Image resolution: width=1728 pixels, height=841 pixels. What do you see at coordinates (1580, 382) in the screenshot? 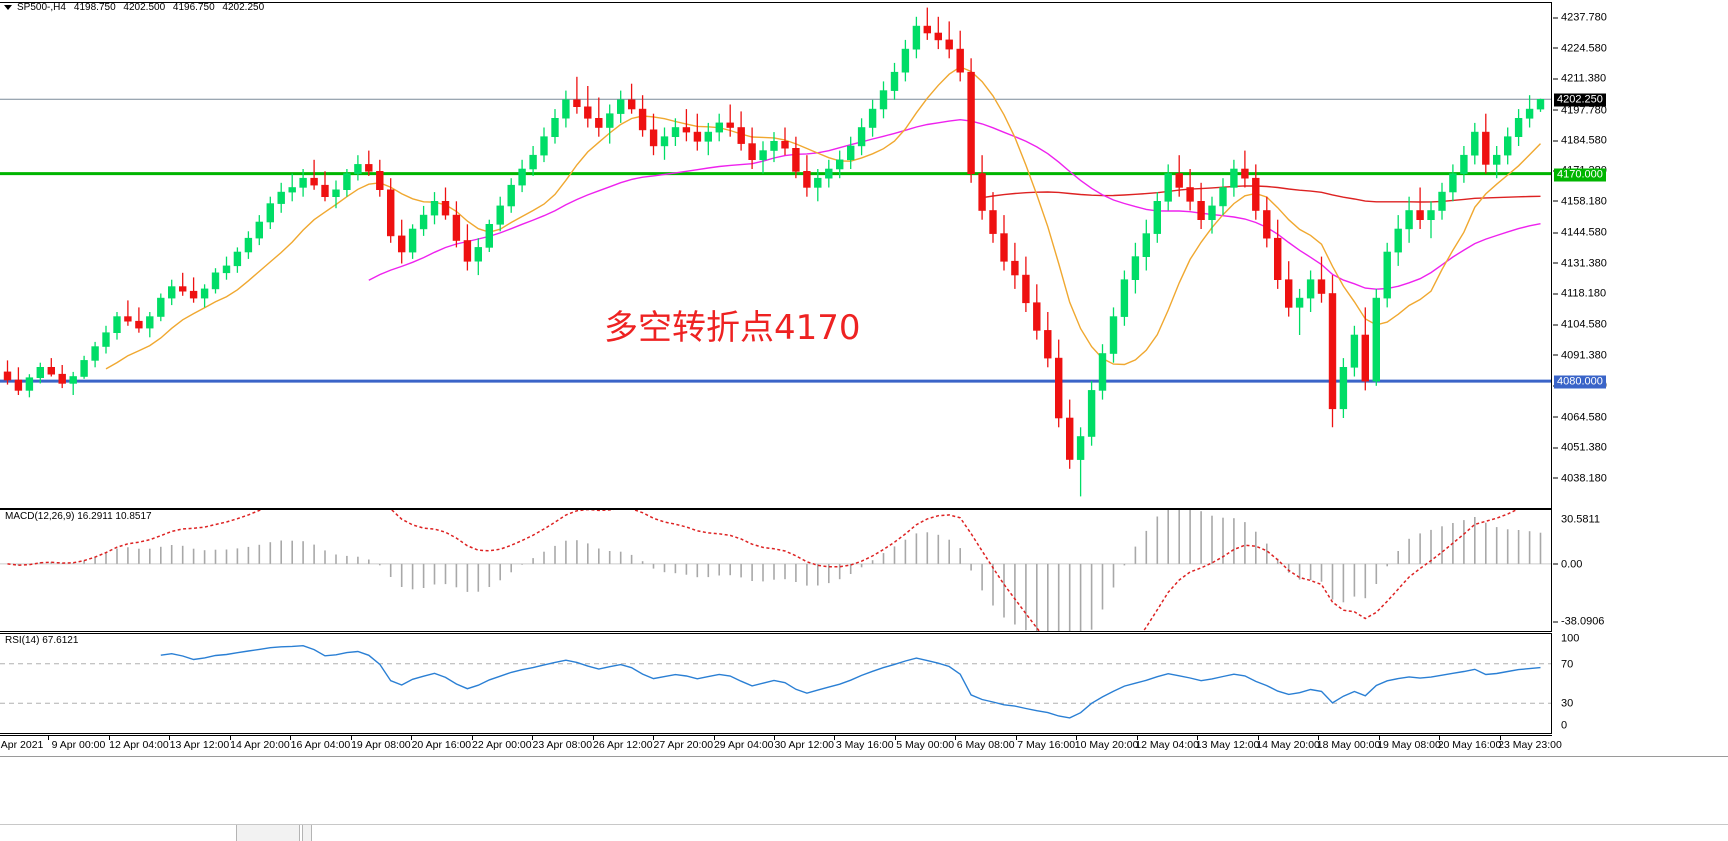
I see `support-level-badge: 4080.000` at bounding box center [1580, 382].